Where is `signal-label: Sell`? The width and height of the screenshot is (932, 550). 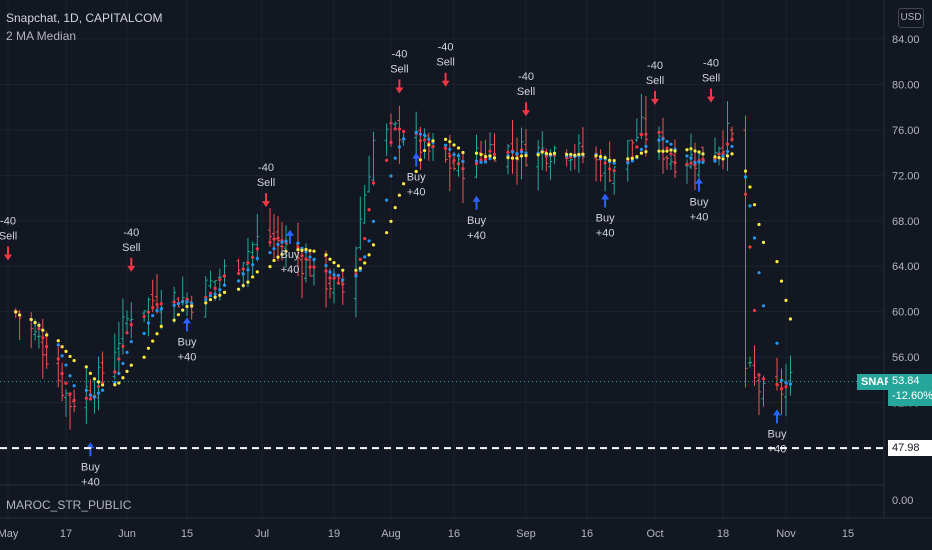 signal-label: Sell is located at coordinates (711, 79).